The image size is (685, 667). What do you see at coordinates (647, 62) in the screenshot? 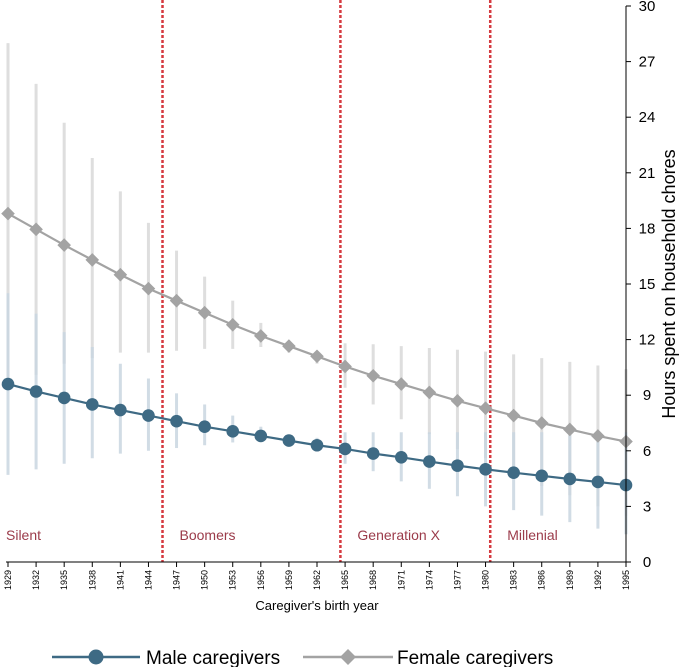
I see `y-tick-label: 27` at bounding box center [647, 62].